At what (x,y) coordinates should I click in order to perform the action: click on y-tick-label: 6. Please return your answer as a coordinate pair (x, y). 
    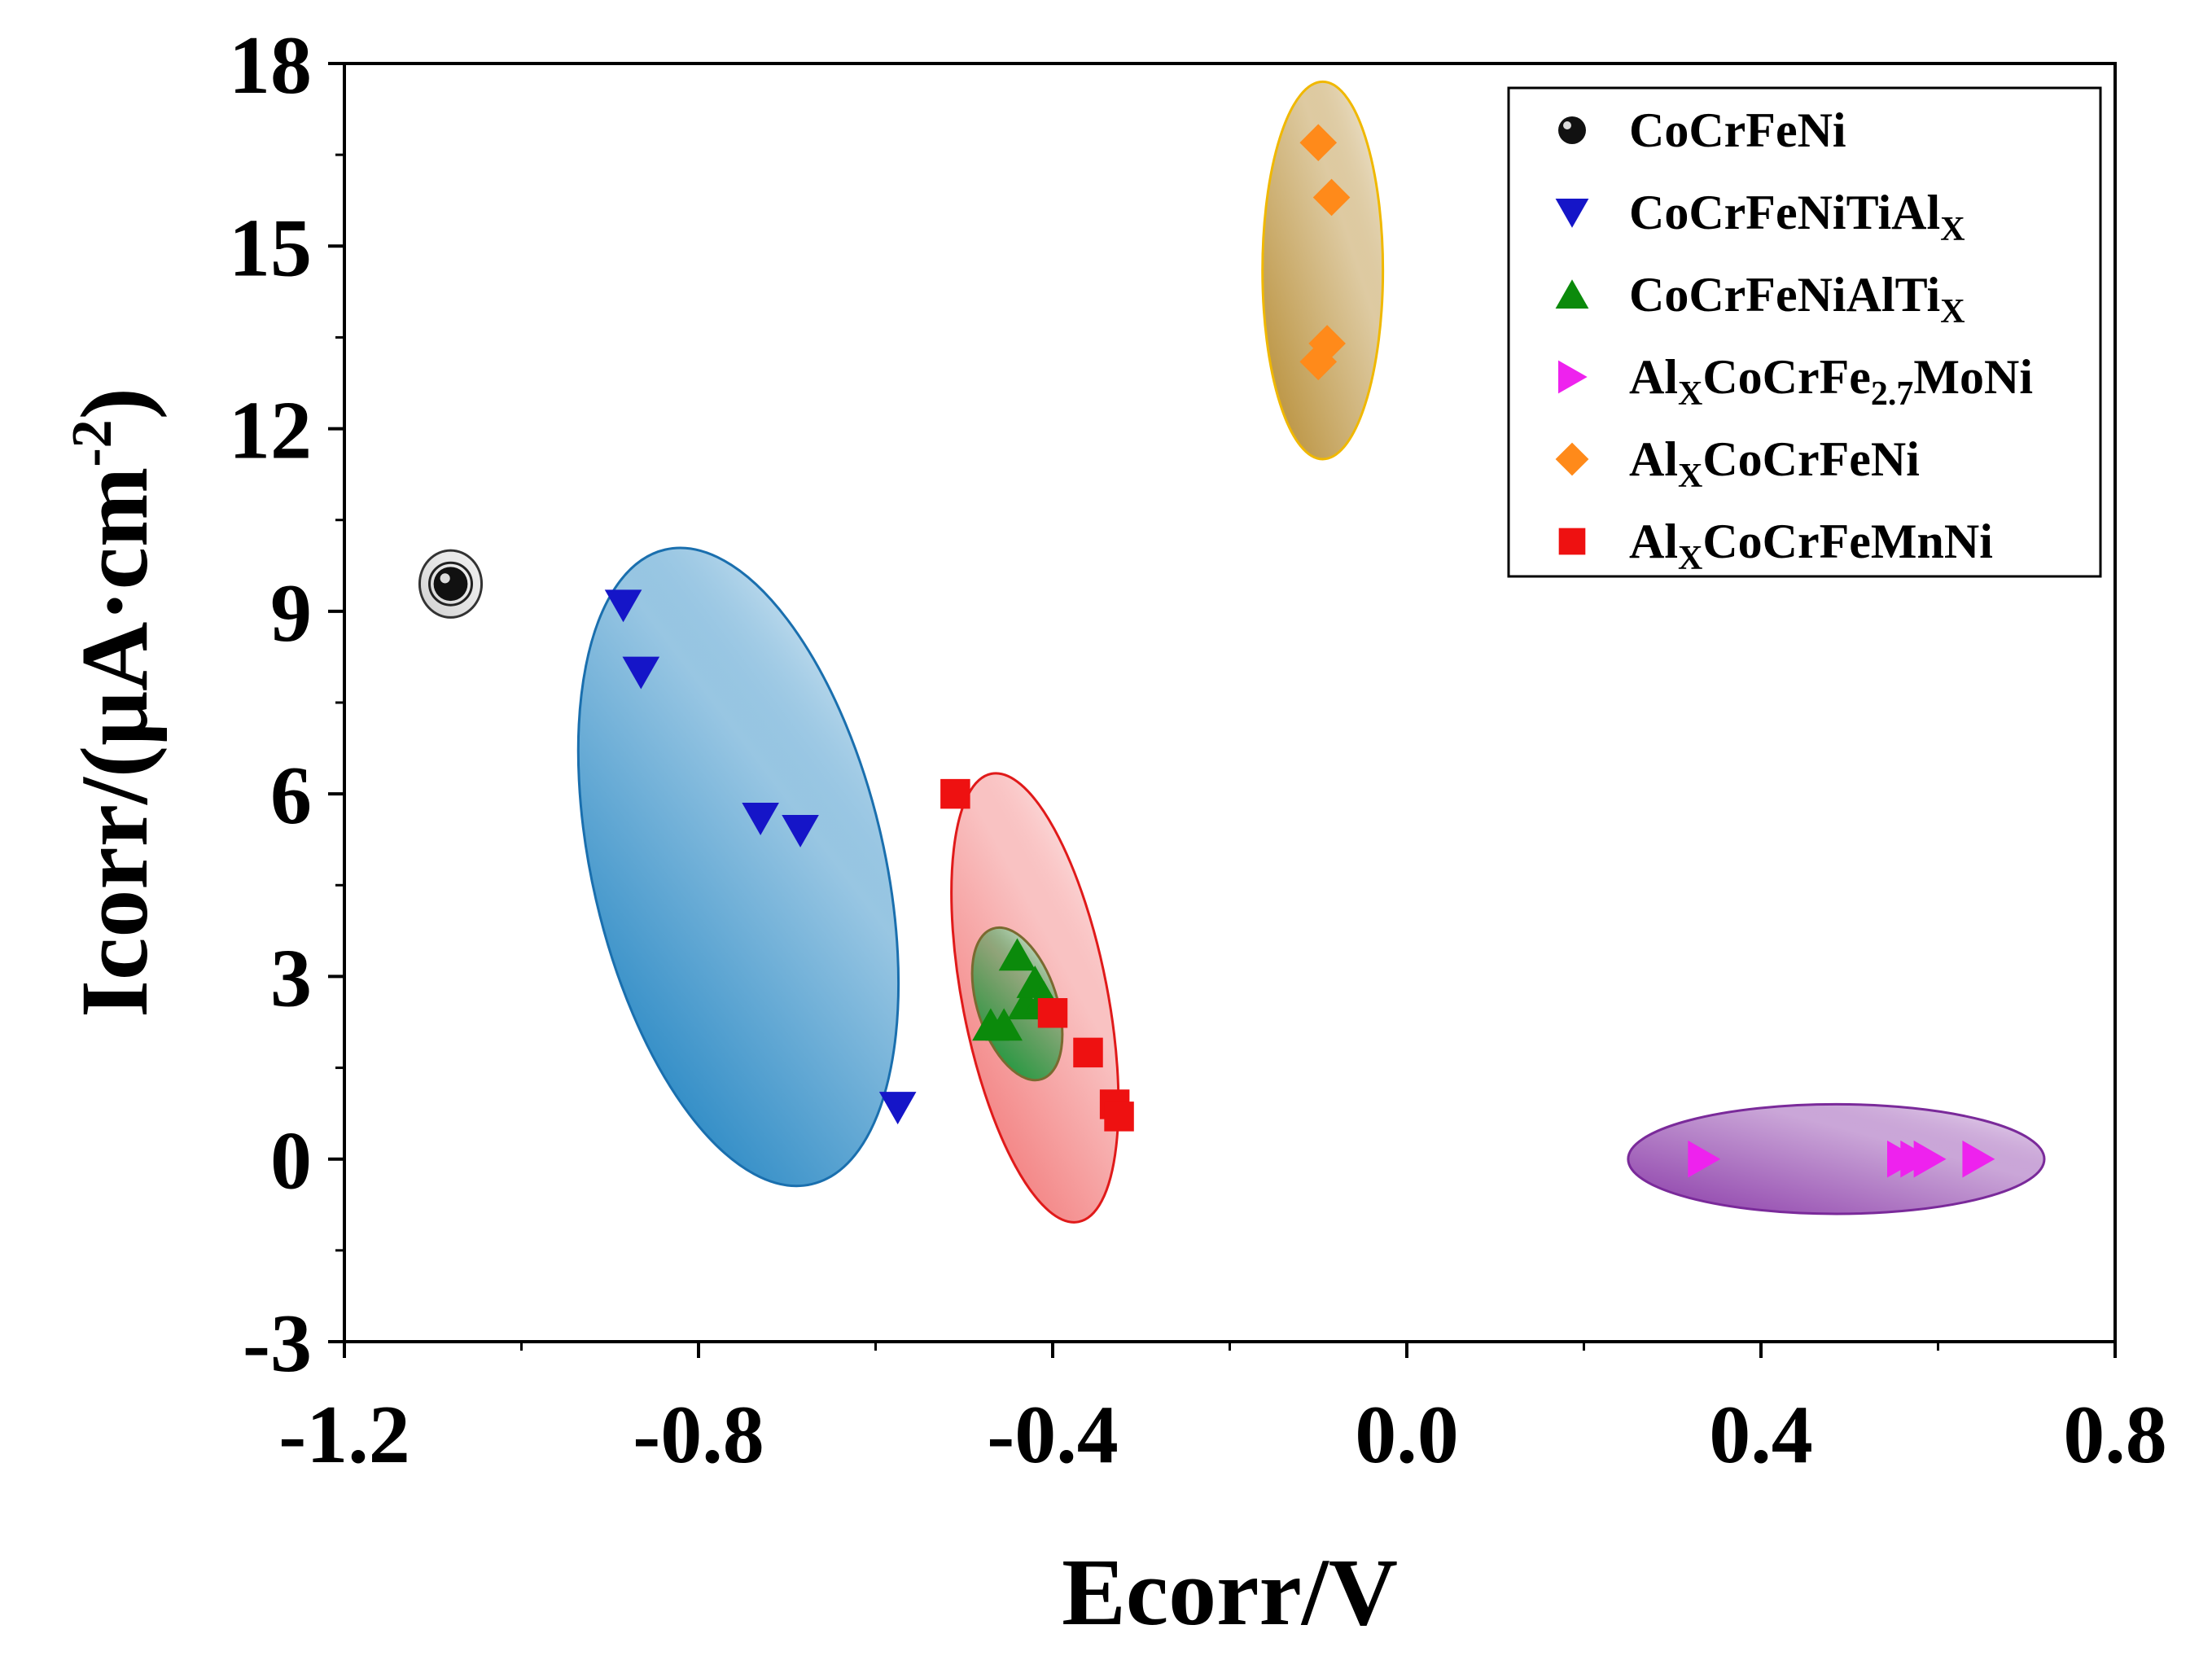
    Looking at the image, I should click on (291, 796).